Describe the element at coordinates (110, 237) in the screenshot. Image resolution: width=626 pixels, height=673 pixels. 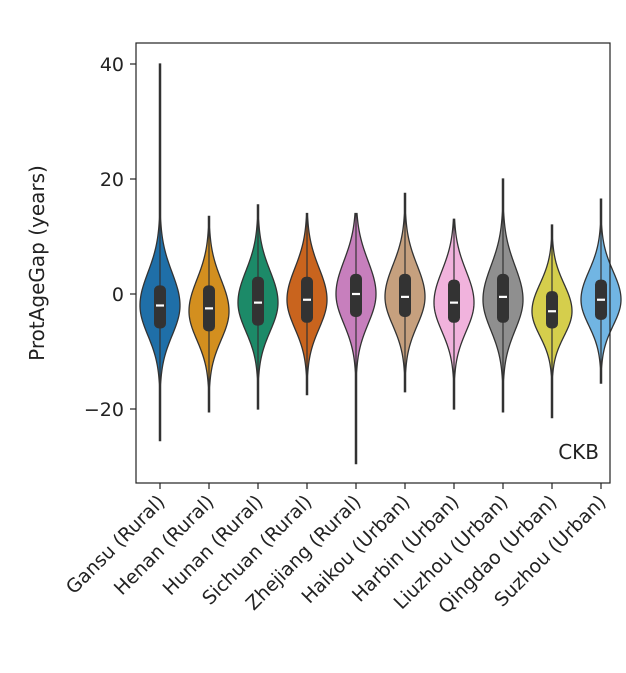
I see `y-axis: 40 20 0 −20` at that location.